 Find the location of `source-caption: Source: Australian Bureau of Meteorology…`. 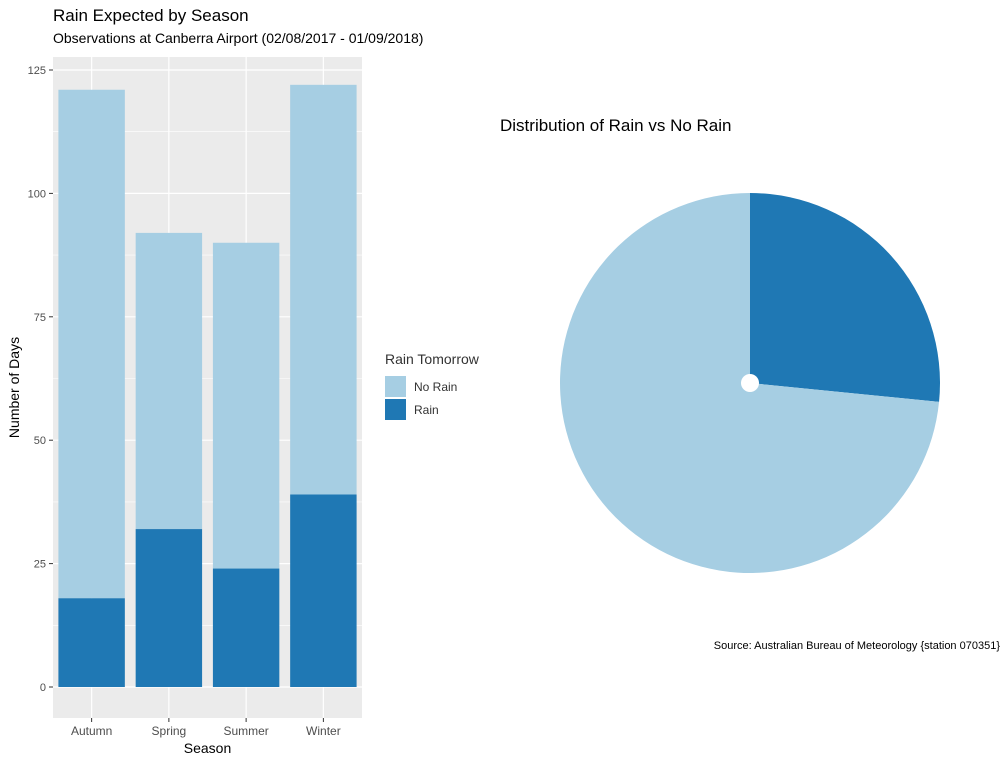

source-caption: Source: Australian Bureau of Meteorology… is located at coordinates (856, 646).